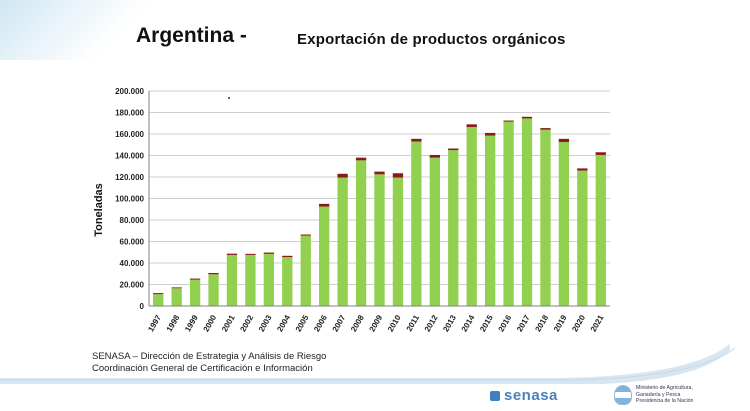  Describe the element at coordinates (486, 323) in the screenshot. I see `x-tick-label: 2015` at that location.